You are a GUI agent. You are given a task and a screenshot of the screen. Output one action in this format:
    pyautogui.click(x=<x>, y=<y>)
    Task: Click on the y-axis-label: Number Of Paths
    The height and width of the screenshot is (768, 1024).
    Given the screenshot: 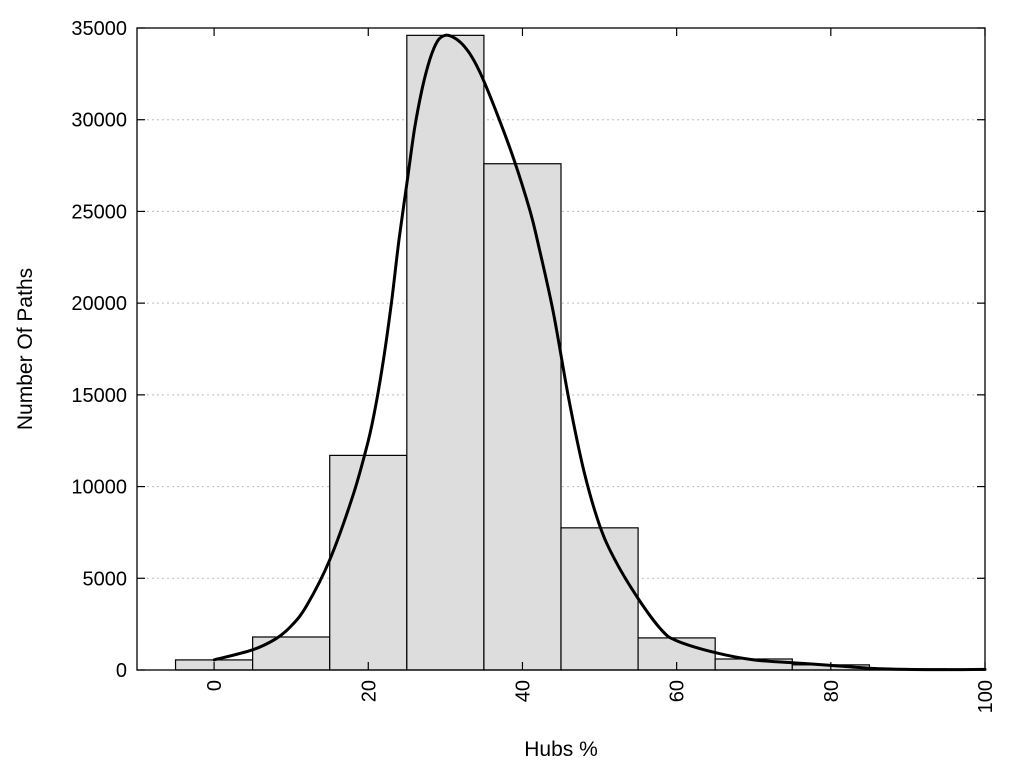 What is the action you would take?
    pyautogui.click(x=25, y=349)
    